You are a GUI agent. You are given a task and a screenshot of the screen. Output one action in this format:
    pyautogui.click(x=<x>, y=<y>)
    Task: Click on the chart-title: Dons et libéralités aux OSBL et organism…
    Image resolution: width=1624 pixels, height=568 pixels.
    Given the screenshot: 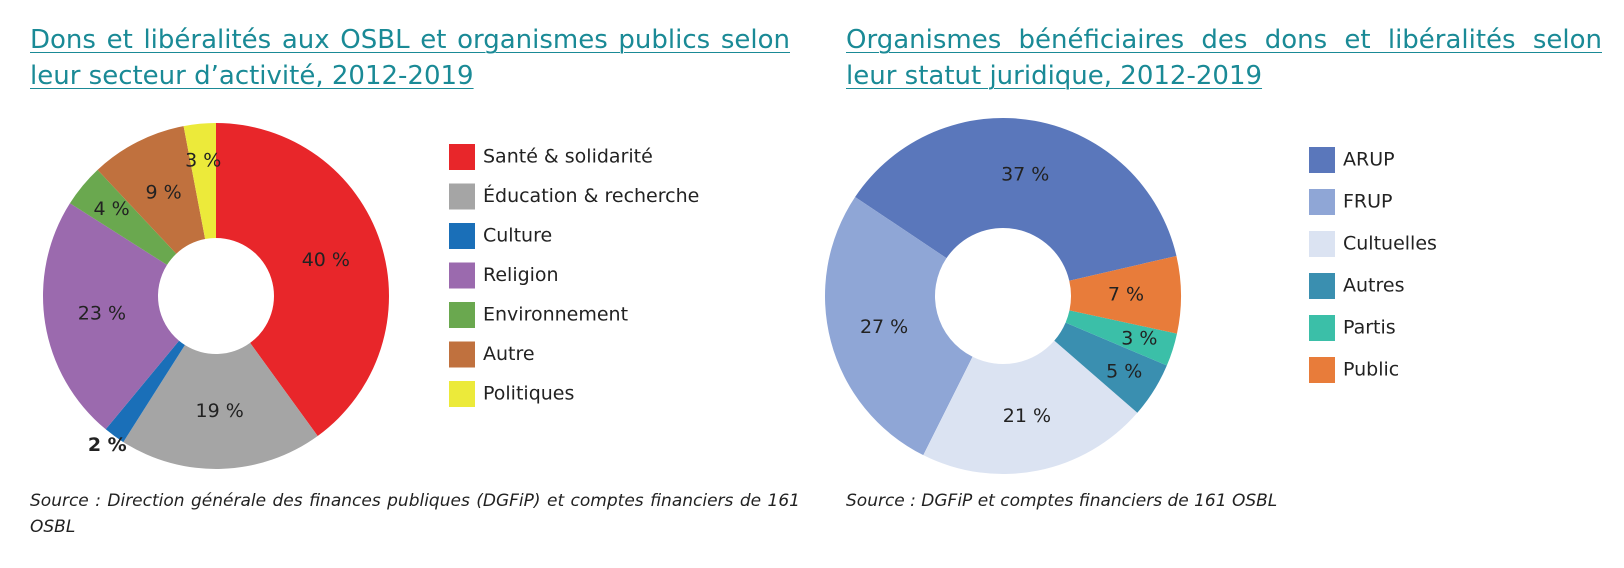 What is the action you would take?
    pyautogui.click(x=410, y=58)
    